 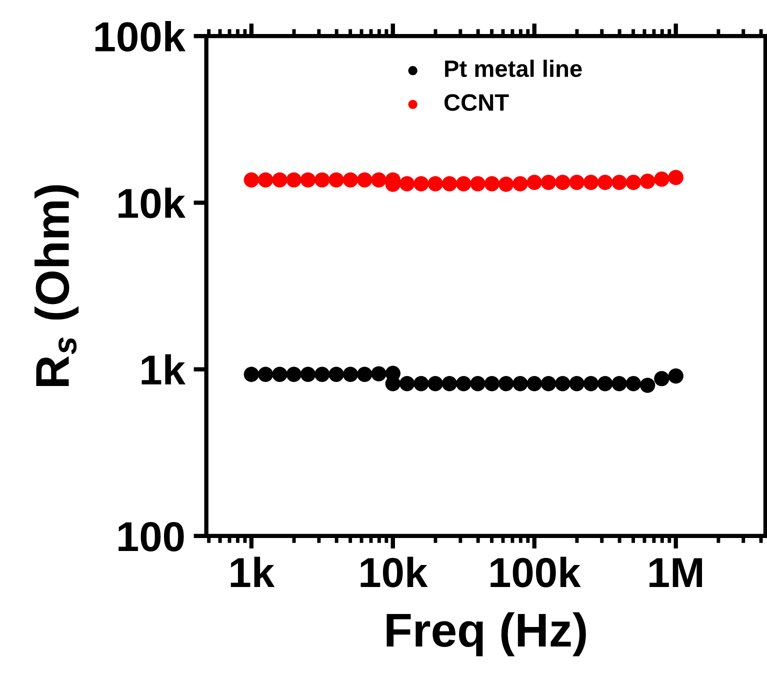 What do you see at coordinates (535, 572) in the screenshot?
I see `x-tick-label: 100k` at bounding box center [535, 572].